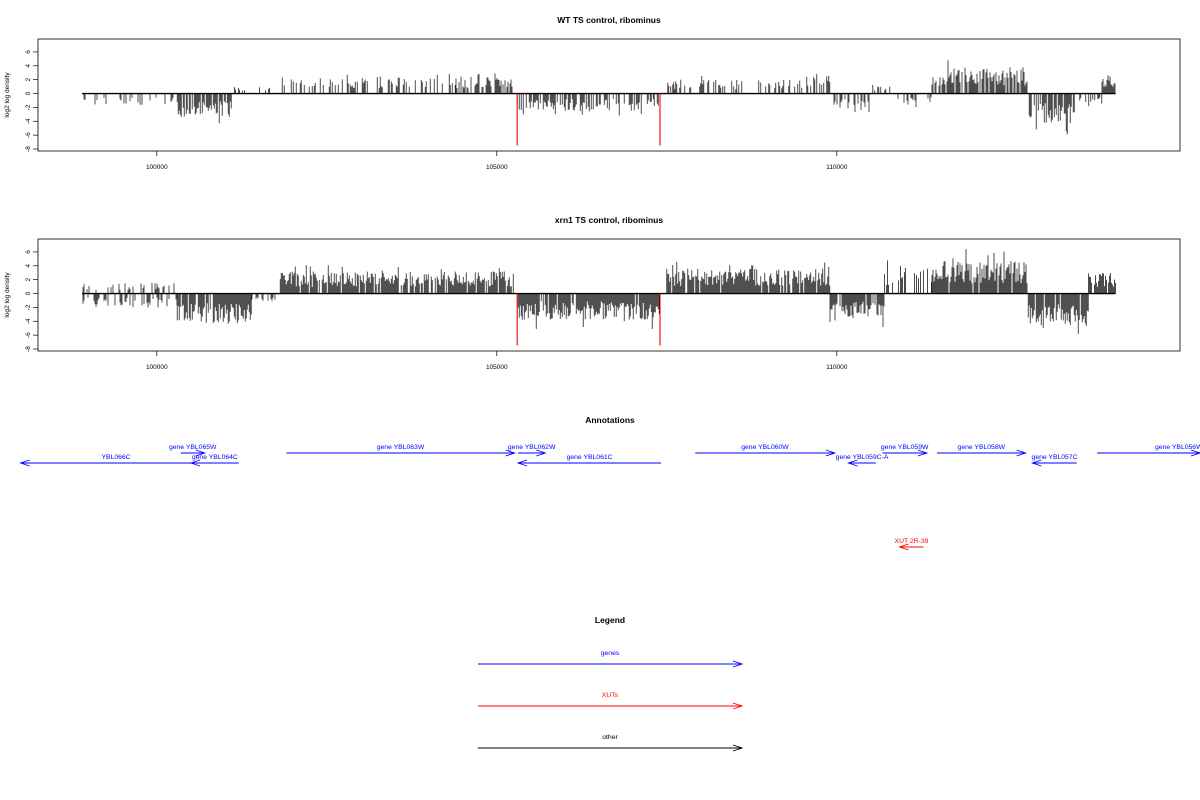 This screenshot has width=1200, height=800. What do you see at coordinates (610, 420) in the screenshot?
I see `annotations-title: Annotations` at bounding box center [610, 420].